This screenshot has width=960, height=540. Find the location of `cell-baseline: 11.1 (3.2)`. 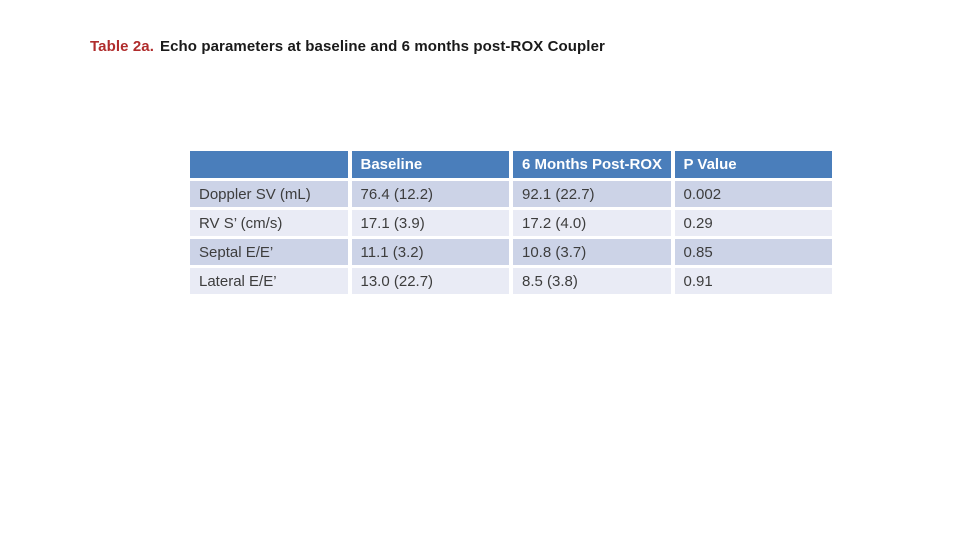

cell-baseline: 11.1 (3.2) is located at coordinates (430, 252).